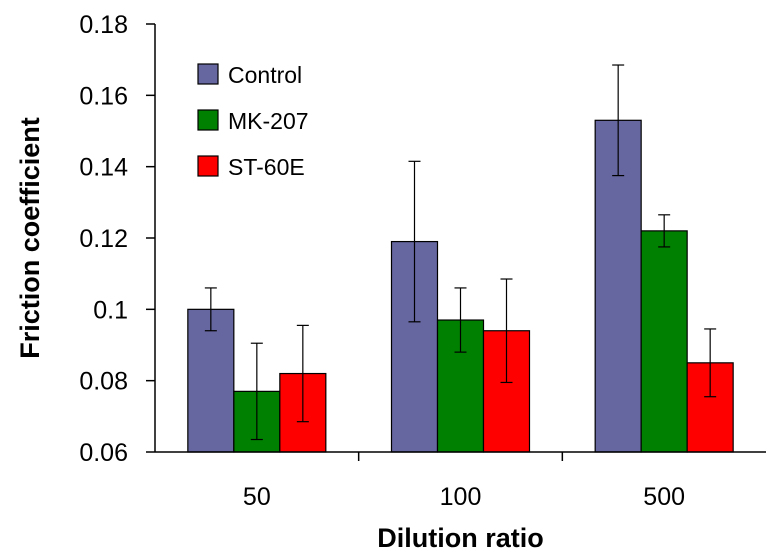 This screenshot has width=774, height=554. What do you see at coordinates (103, 382) in the screenshot?
I see `y-tick-label: 0.08` at bounding box center [103, 382].